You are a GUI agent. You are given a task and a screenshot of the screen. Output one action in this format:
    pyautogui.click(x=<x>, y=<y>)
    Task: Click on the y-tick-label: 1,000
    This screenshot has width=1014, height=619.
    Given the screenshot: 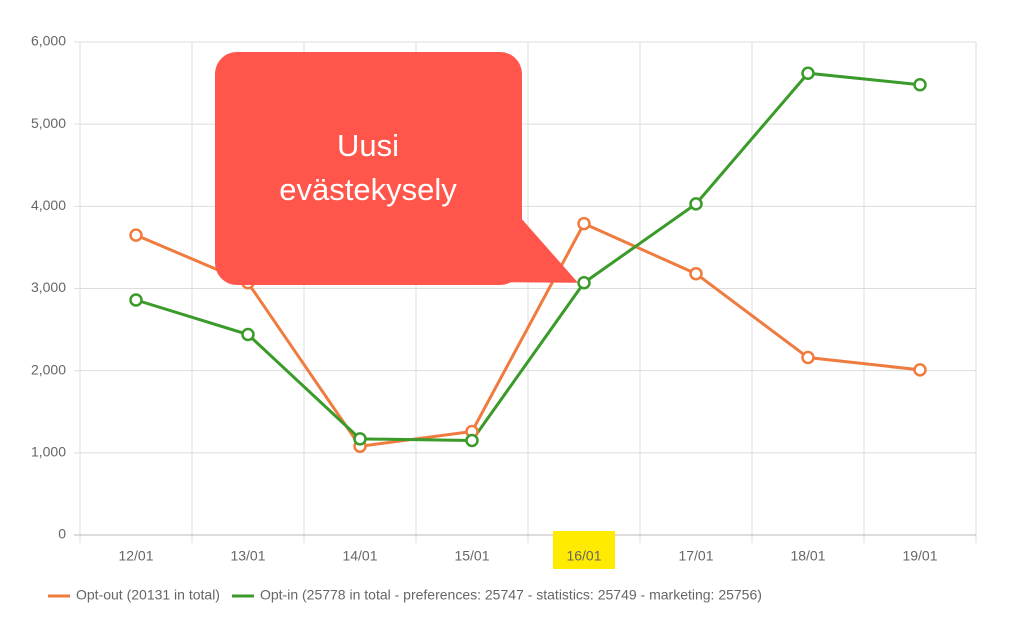 What is the action you would take?
    pyautogui.click(x=48, y=452)
    